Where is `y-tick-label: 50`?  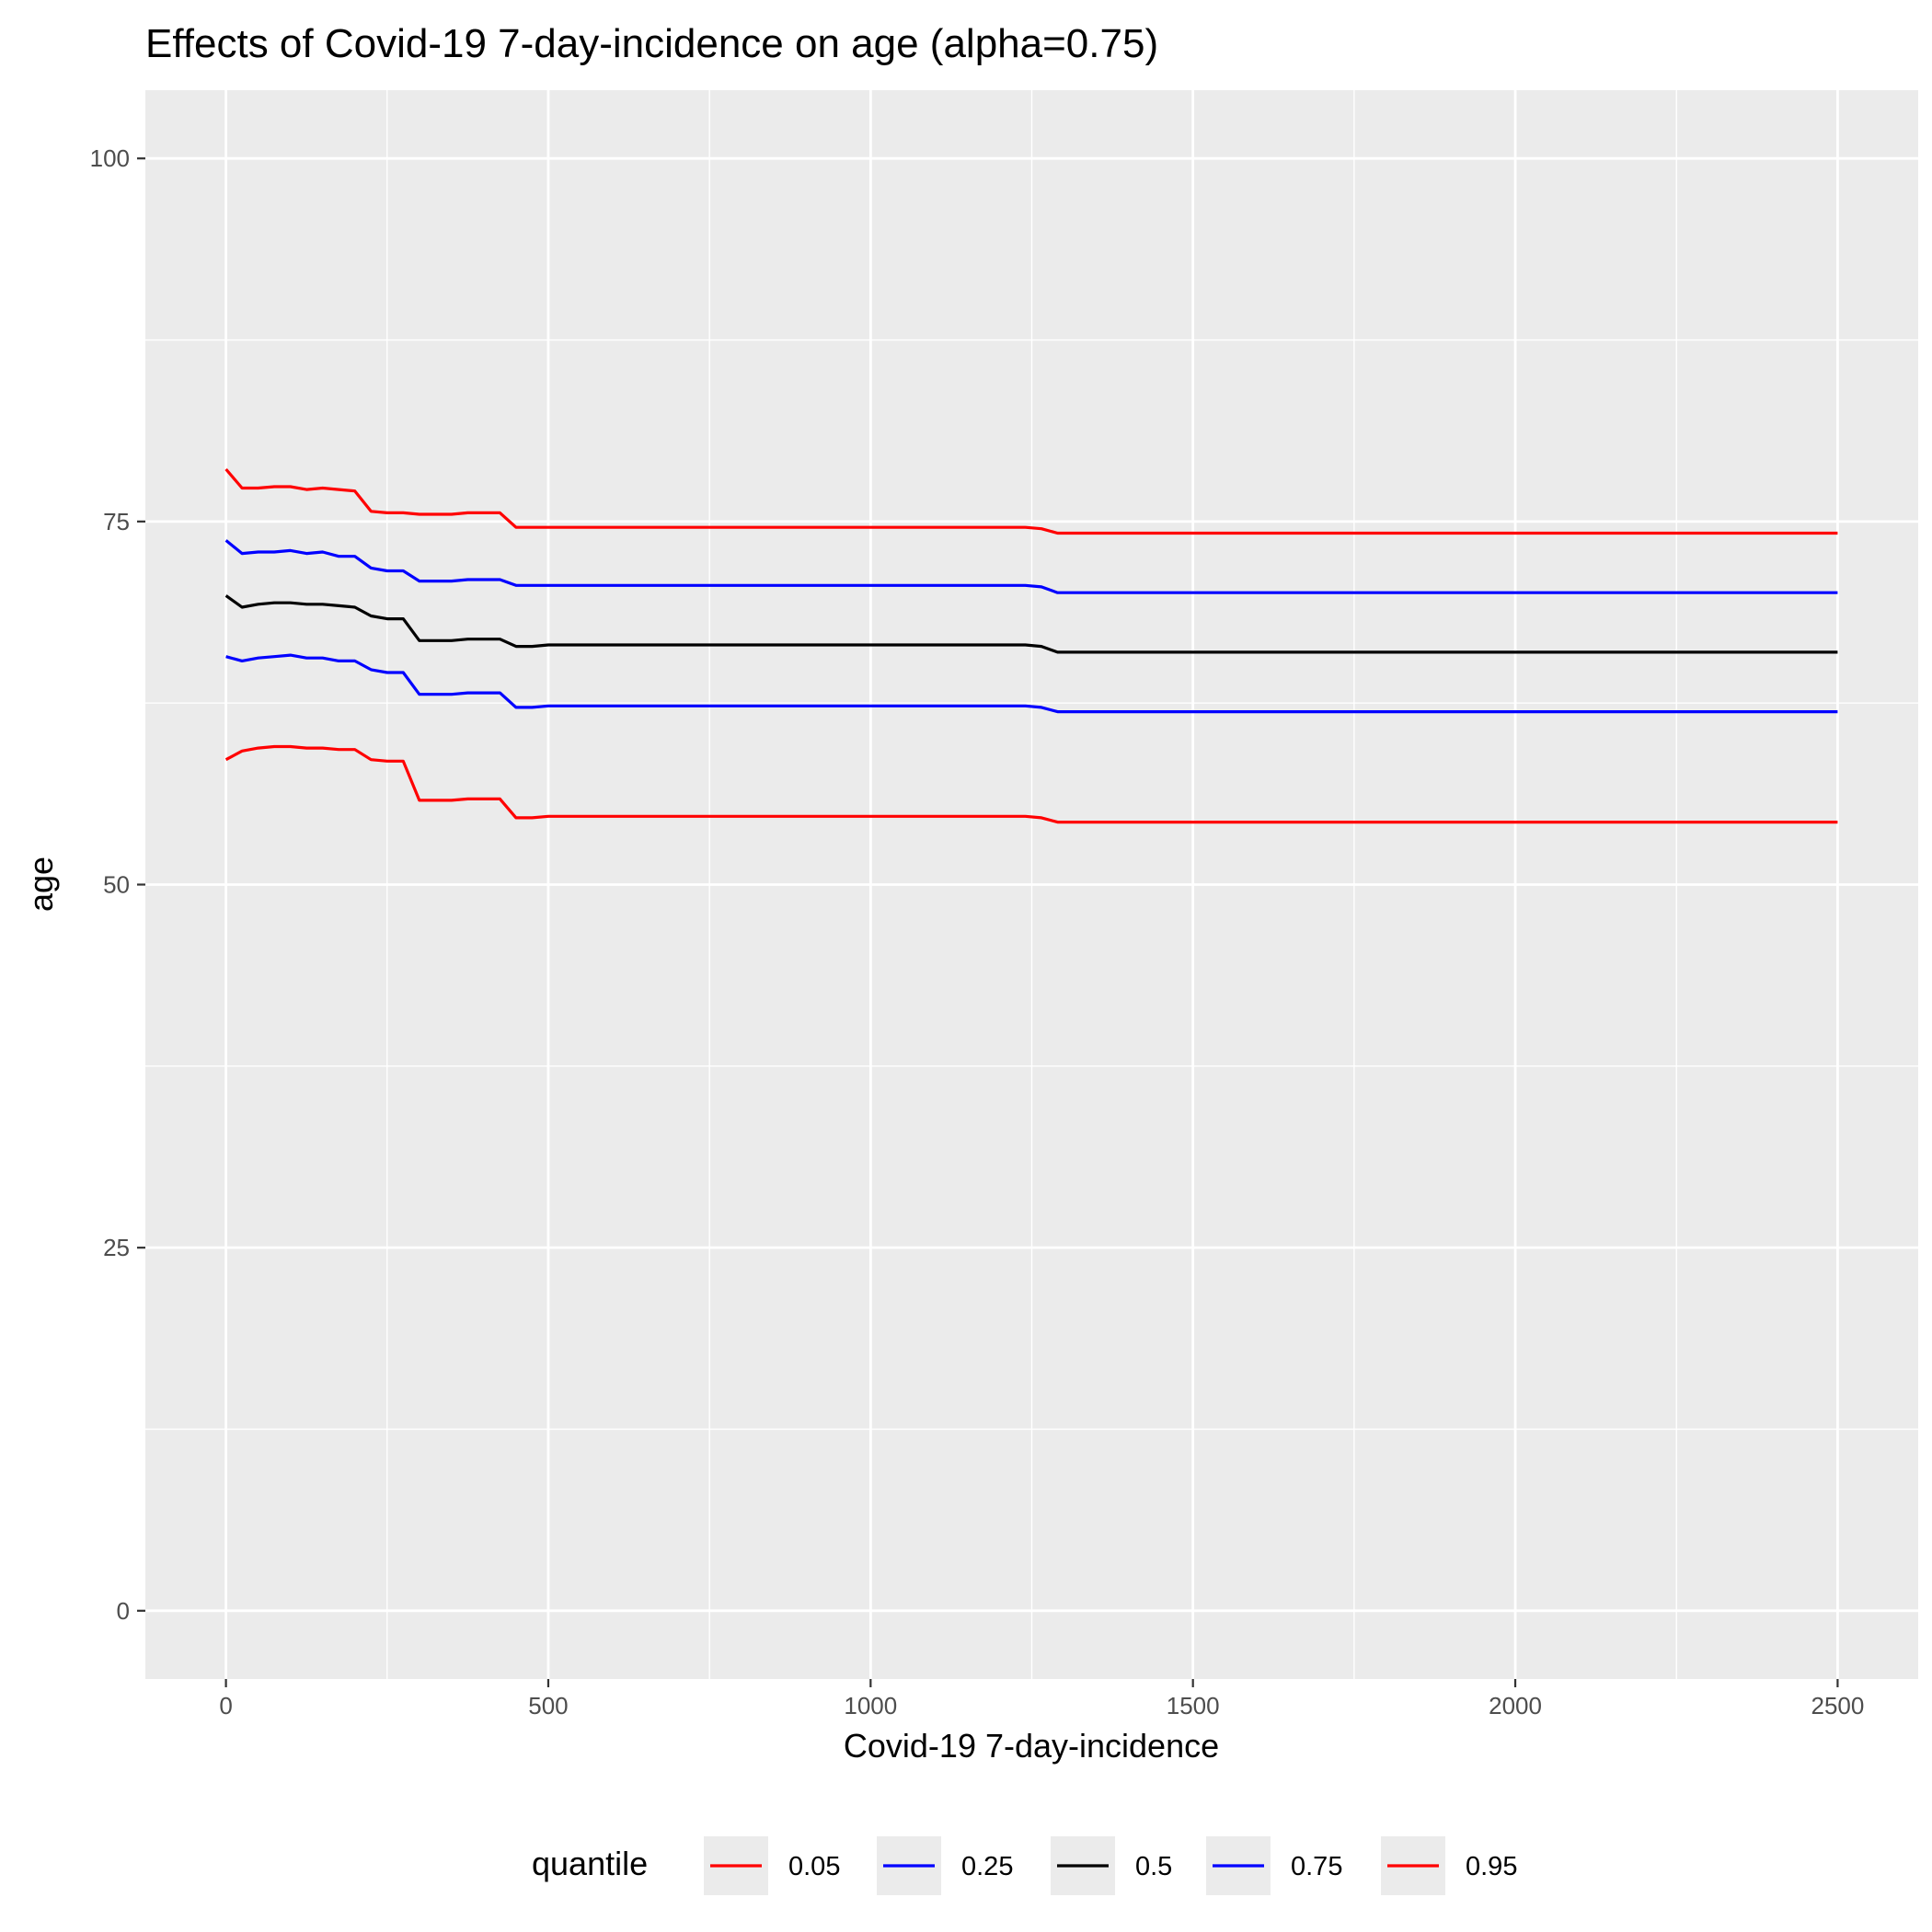 y-tick-label: 50 is located at coordinates (116, 885).